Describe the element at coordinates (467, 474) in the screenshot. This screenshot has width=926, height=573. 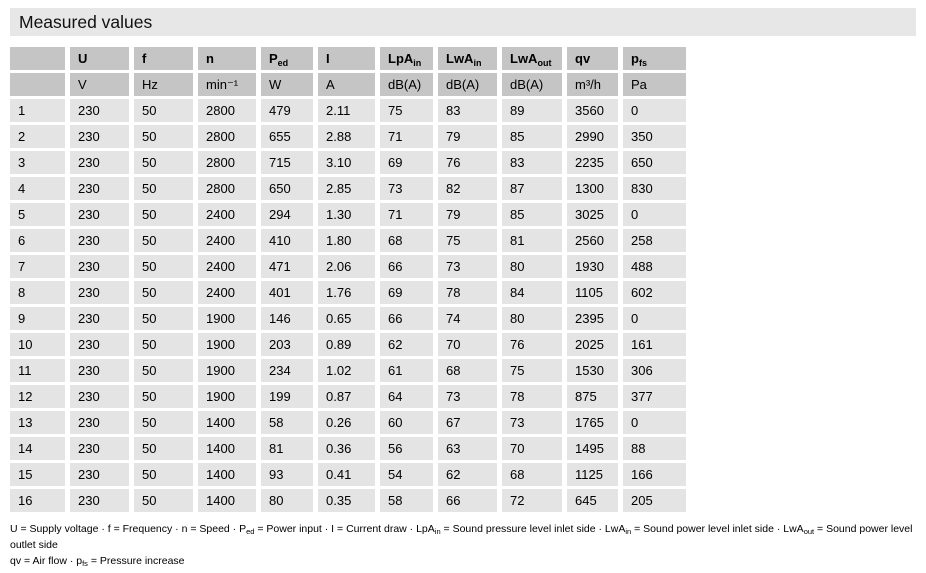
I see `table-cell: 62` at that location.